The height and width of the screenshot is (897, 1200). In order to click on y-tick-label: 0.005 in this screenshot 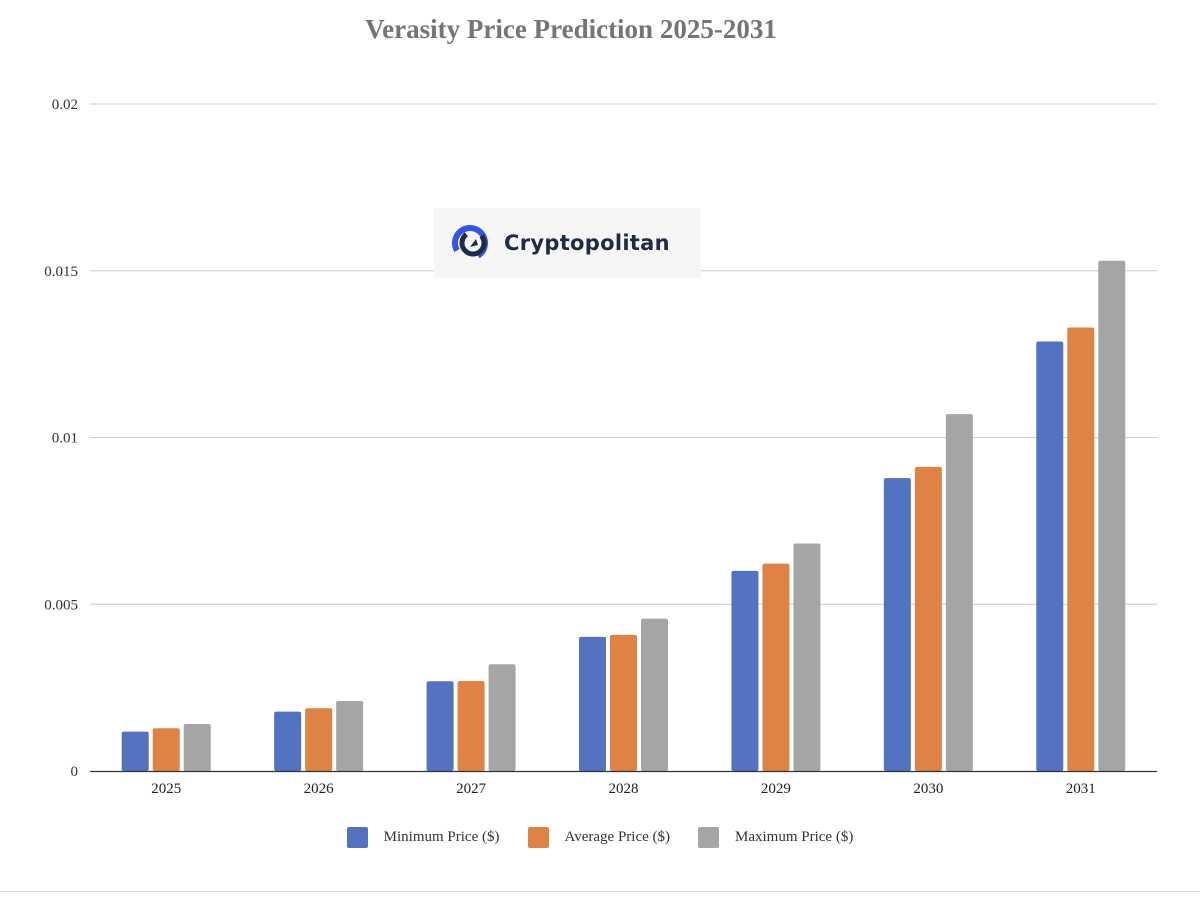, I will do `click(61, 605)`.